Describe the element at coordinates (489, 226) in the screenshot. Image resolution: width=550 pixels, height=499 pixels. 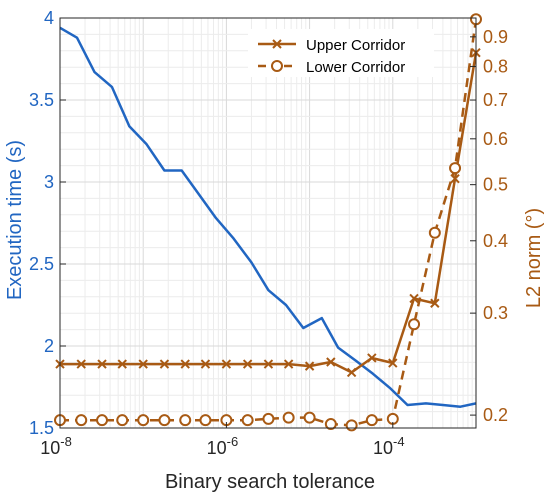
I see `right-axis-ticks: 0.2 0.3 0.4 0.5 0.6 0.7 0.8 0.9` at that location.